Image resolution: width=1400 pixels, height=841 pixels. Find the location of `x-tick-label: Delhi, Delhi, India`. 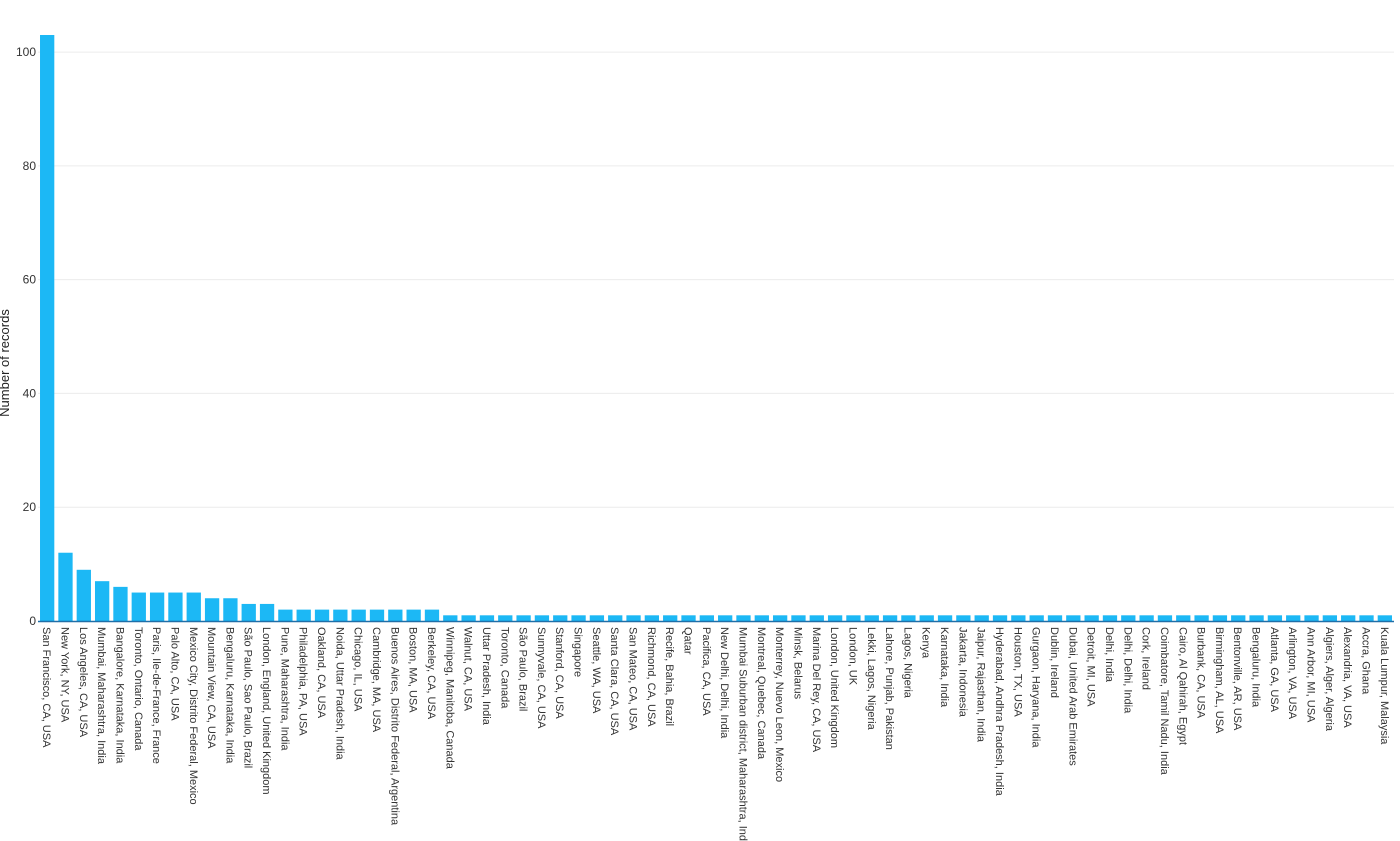

x-tick-label: Delhi, Delhi, India is located at coordinates (1127, 670).